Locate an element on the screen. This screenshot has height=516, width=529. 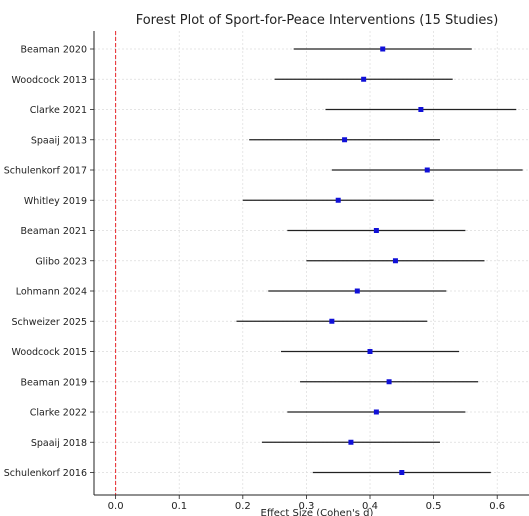
study-label: Schweizer 2025 is located at coordinates (49, 322).